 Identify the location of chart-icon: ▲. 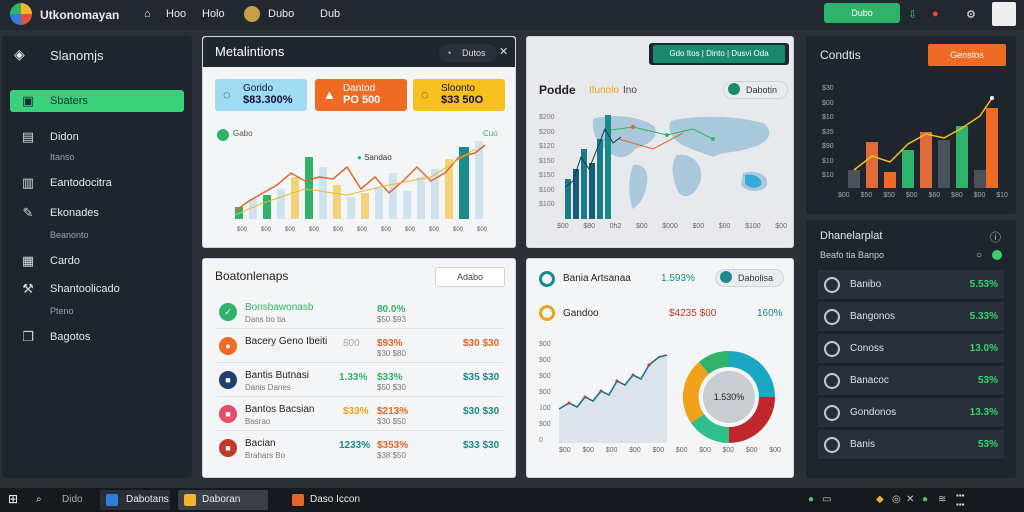
(329, 94).